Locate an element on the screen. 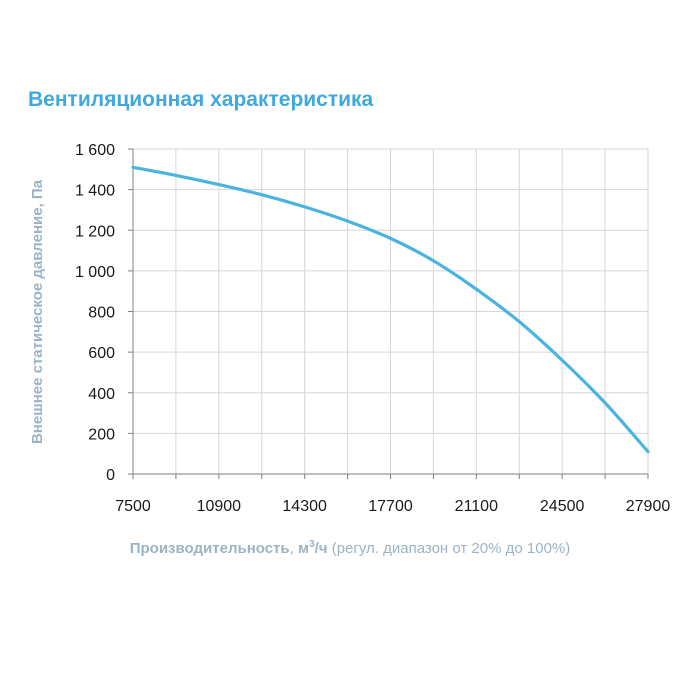 The image size is (700, 700). y-tick-label: 1 600 is located at coordinates (95, 150).